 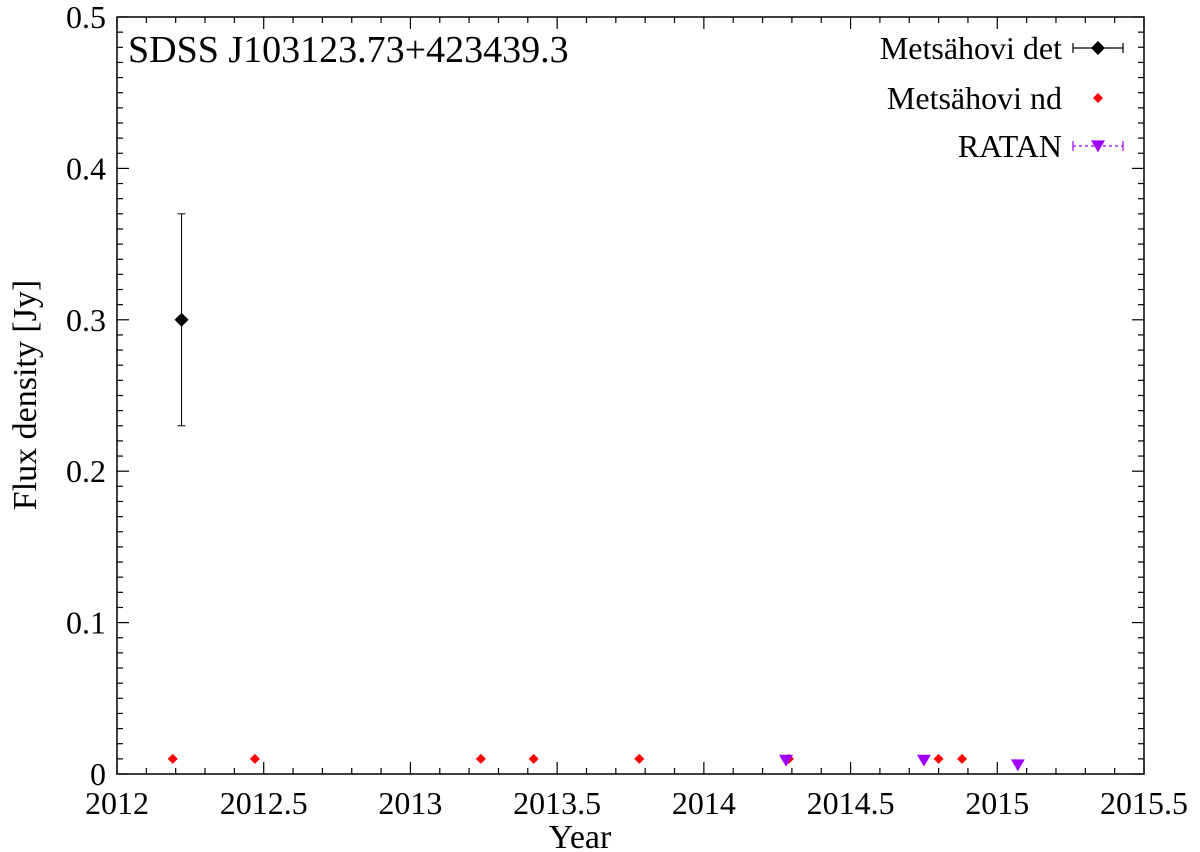 What do you see at coordinates (25, 395) in the screenshot?
I see `y-axis-label: Flux density [Jy]` at bounding box center [25, 395].